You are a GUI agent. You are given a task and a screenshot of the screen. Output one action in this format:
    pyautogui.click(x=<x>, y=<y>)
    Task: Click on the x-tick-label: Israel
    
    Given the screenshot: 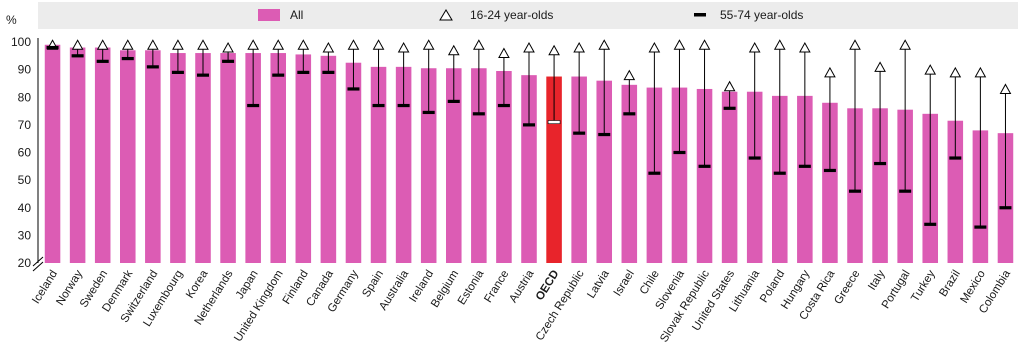 What is the action you would take?
    pyautogui.click(x=624, y=283)
    